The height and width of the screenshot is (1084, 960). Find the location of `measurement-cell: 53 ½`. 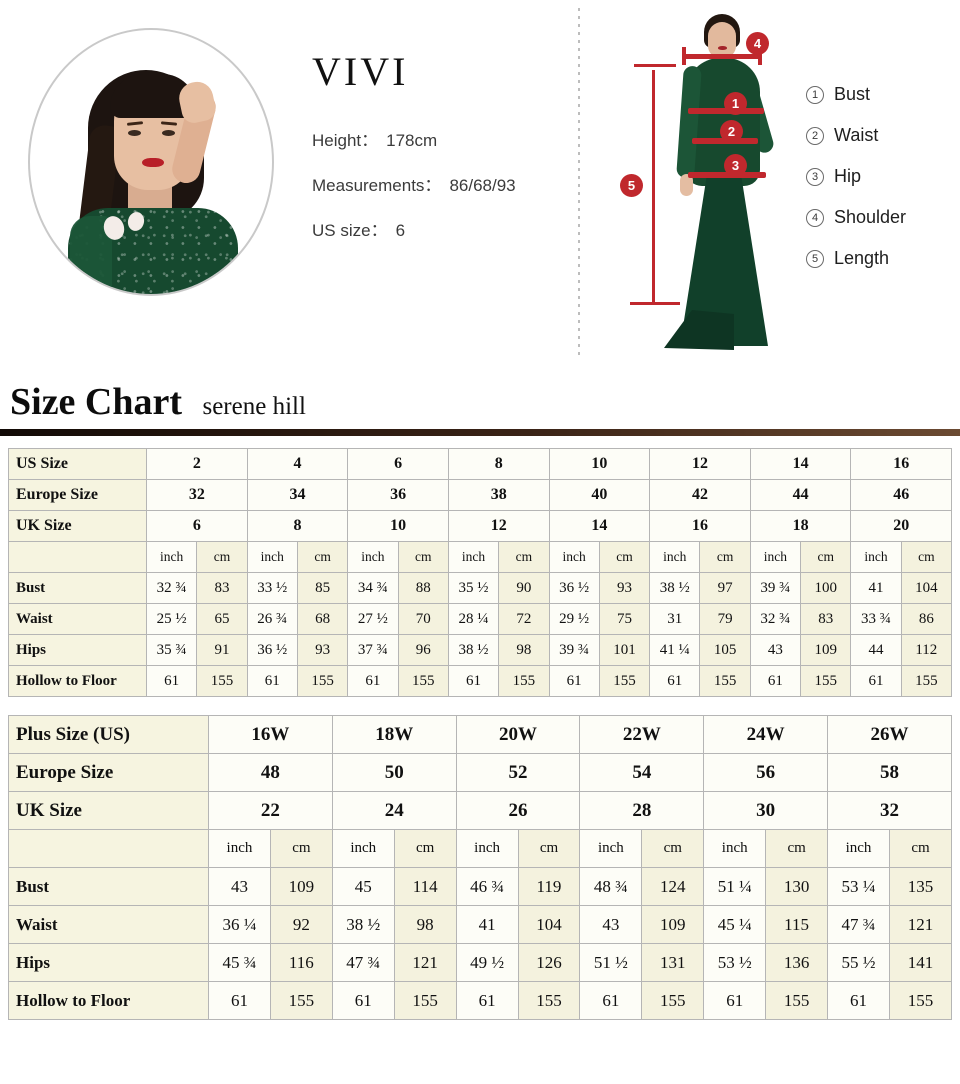

measurement-cell: 53 ½ is located at coordinates (735, 962).